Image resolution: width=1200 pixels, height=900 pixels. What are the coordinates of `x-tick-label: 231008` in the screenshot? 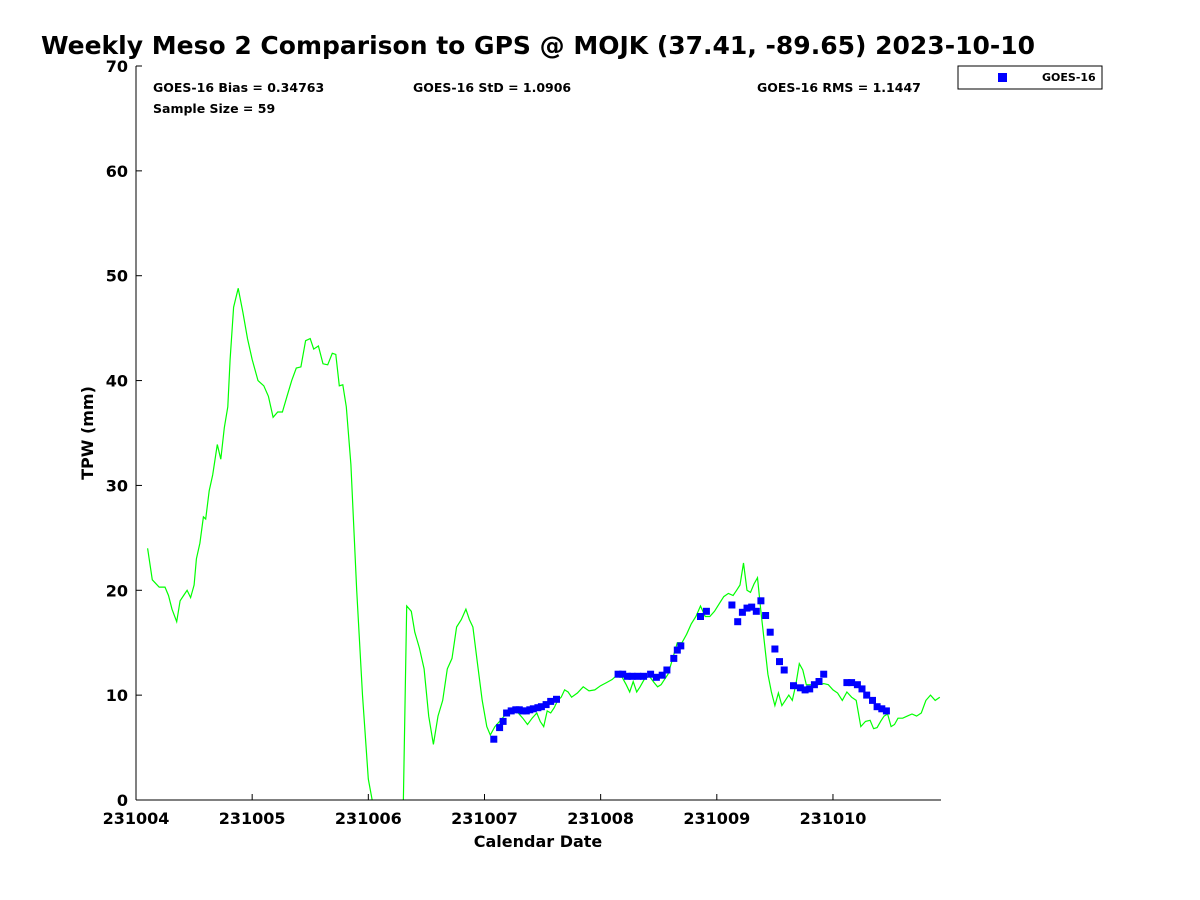 It's located at (600, 818).